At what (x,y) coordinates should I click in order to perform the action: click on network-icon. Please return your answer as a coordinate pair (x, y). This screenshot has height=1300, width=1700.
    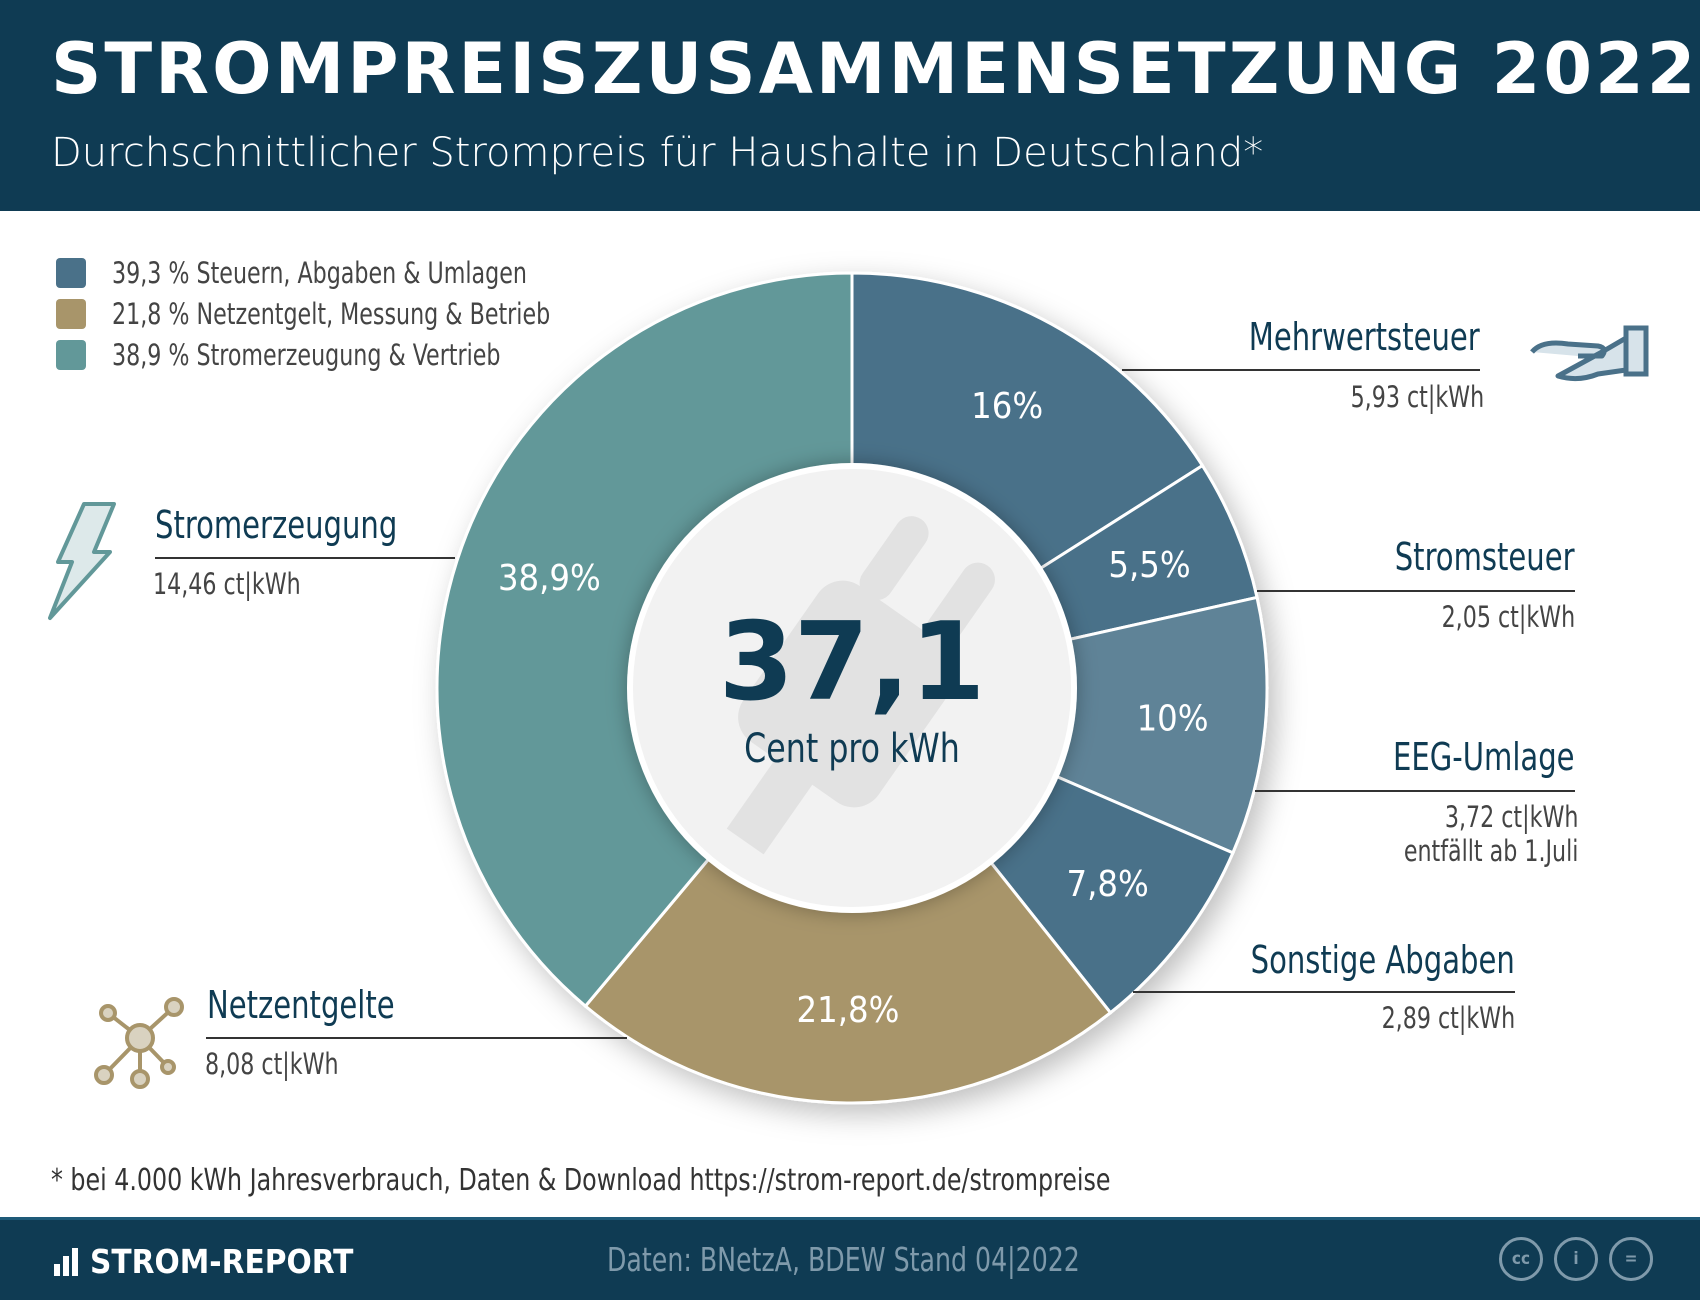
    Looking at the image, I should click on (139, 1043).